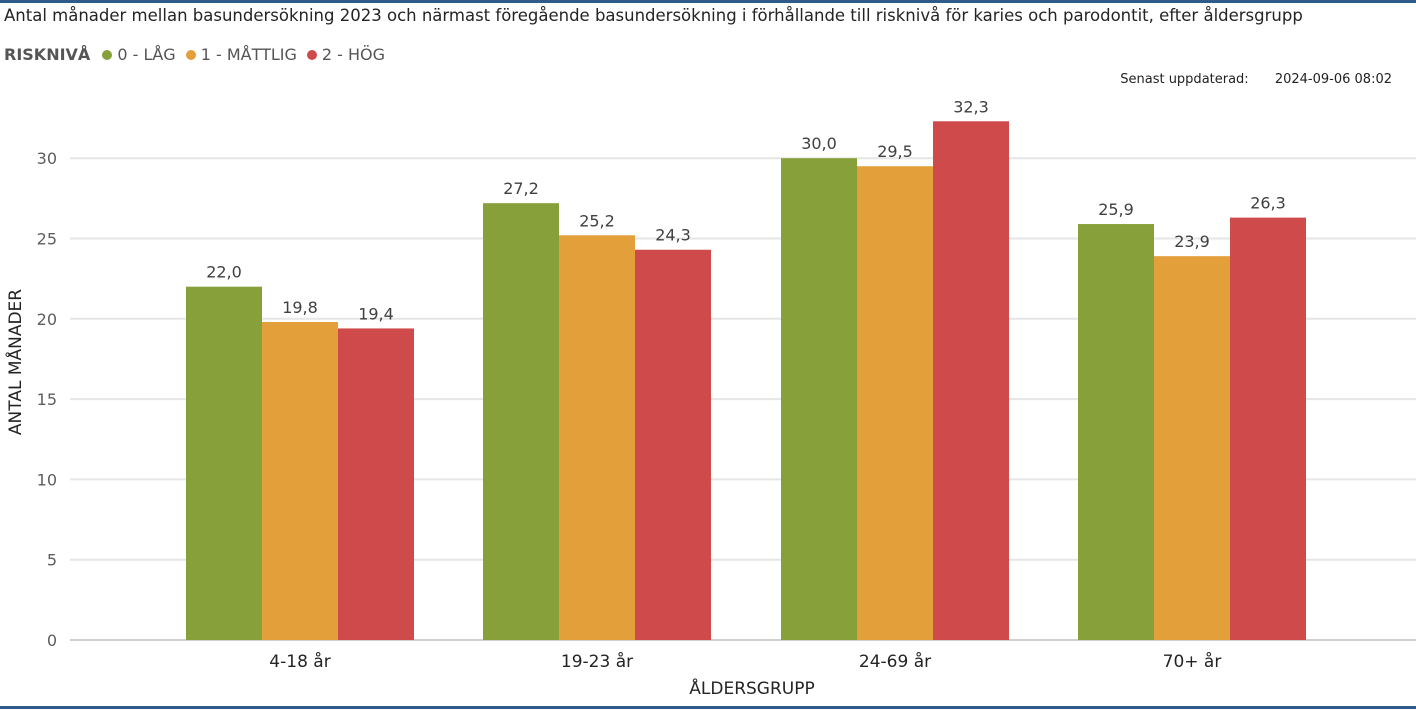  Describe the element at coordinates (1256, 79) in the screenshot. I see `last-updated: Senast uppdaterad: 2024-09-06 08:02` at that location.